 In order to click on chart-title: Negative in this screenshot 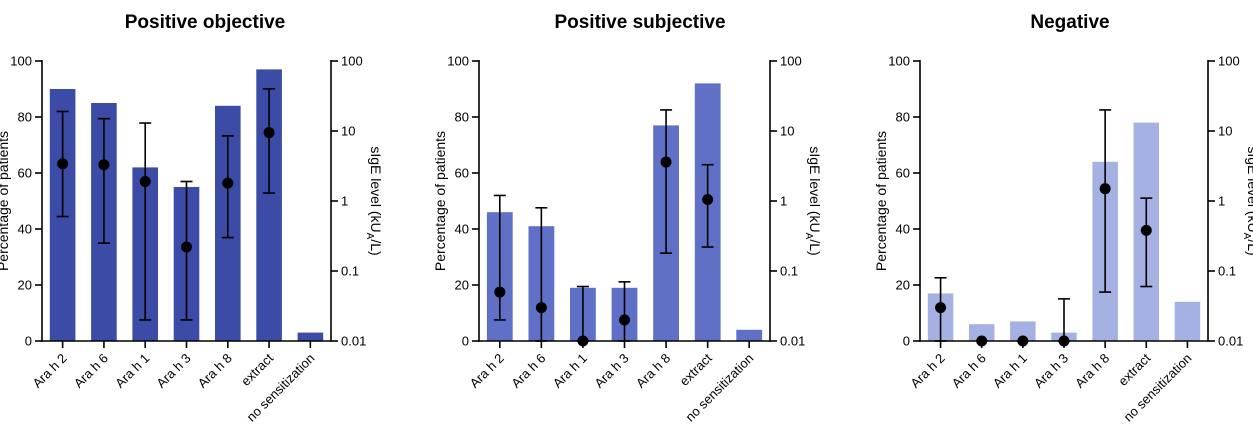, I will do `click(1069, 22)`.